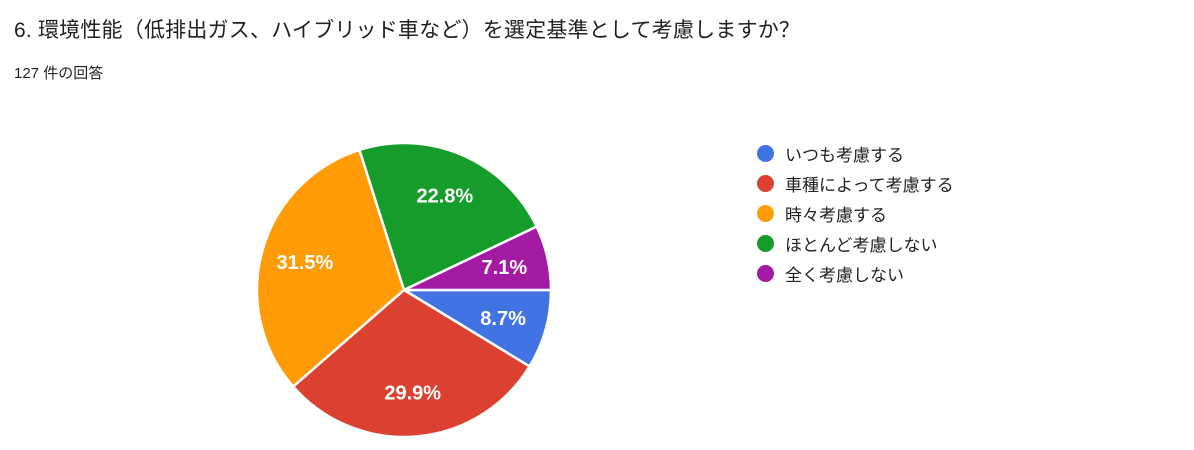 The height and width of the screenshot is (450, 1194). What do you see at coordinates (59, 73) in the screenshot?
I see `response-count: 127 件の回答` at bounding box center [59, 73].